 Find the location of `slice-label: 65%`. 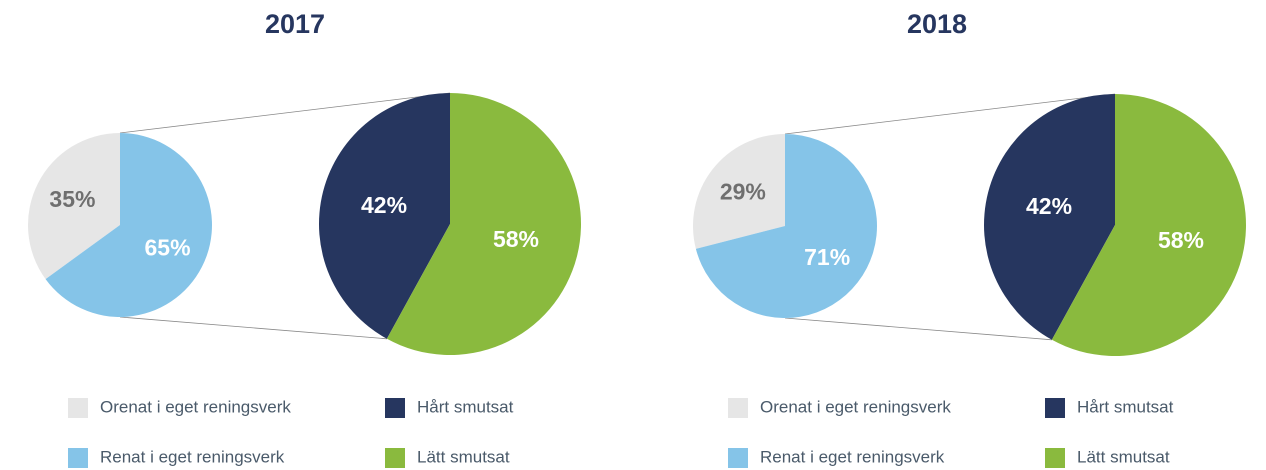

slice-label: 65% is located at coordinates (168, 247).